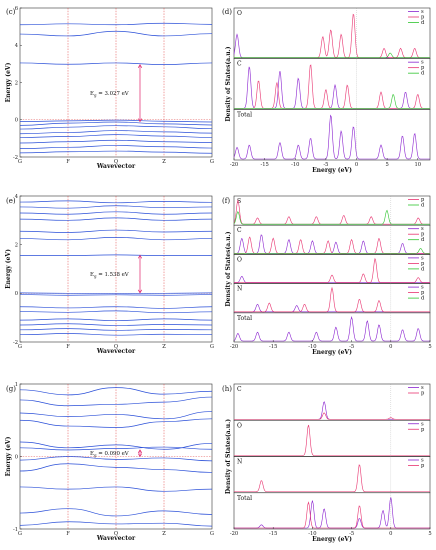 This screenshot has height=550, width=436. I want to click on panel-label: (e), so click(11, 201).